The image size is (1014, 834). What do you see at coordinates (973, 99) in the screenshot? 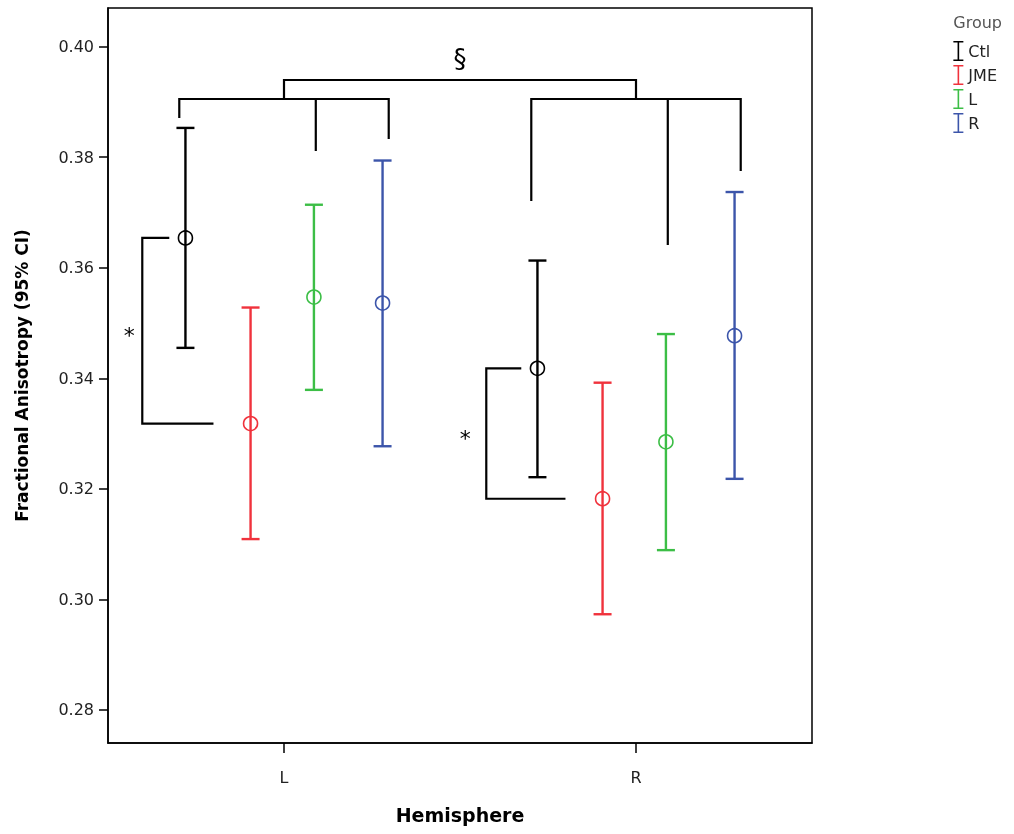
I see `legend-label: L` at bounding box center [973, 99].